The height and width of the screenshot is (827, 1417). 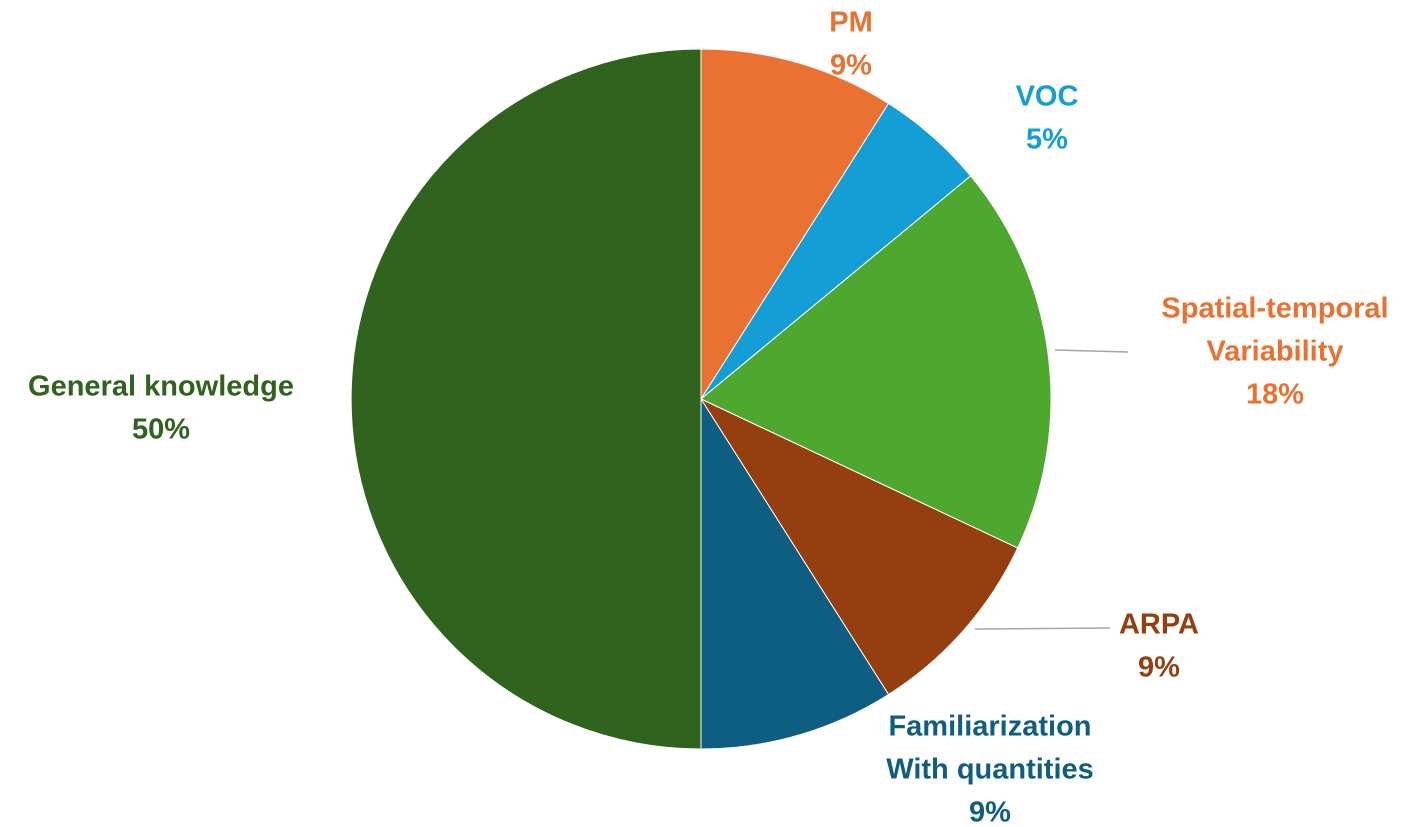 I want to click on pie-slice-pm, so click(x=795, y=224).